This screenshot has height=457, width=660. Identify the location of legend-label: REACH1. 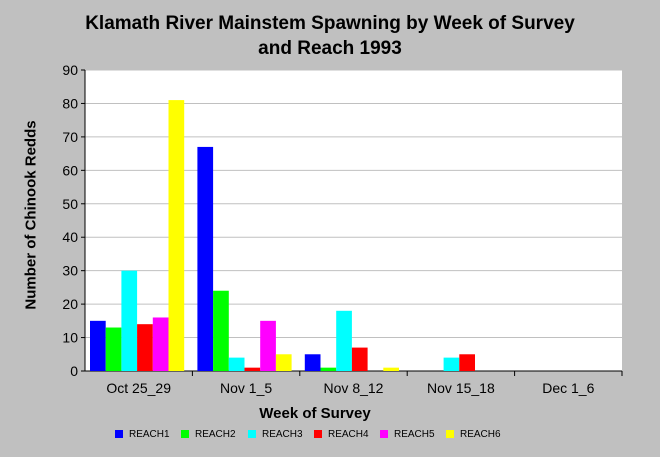
(149, 434).